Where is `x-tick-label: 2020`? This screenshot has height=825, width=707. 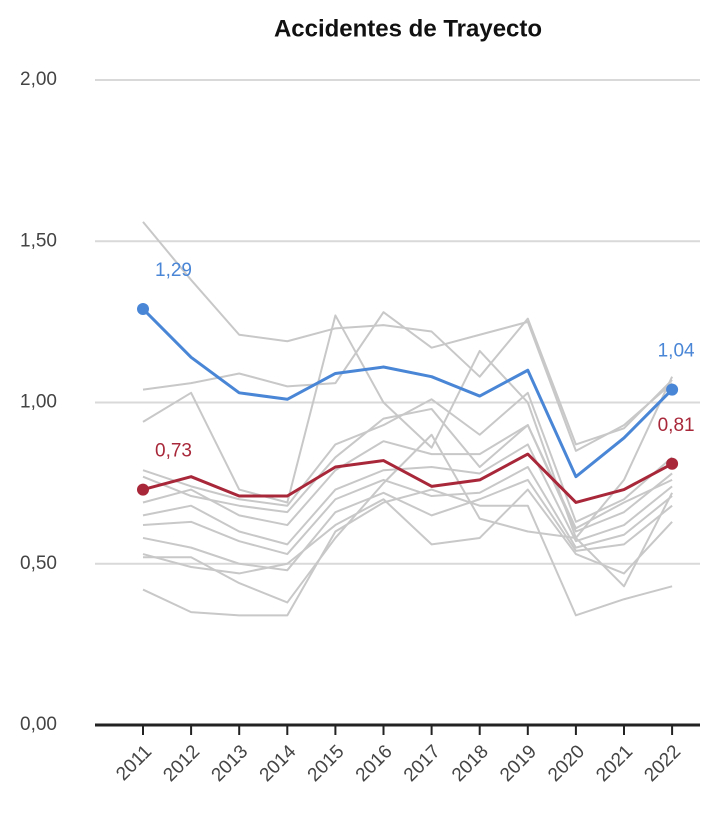
x-tick-label: 2020 is located at coordinates (566, 763).